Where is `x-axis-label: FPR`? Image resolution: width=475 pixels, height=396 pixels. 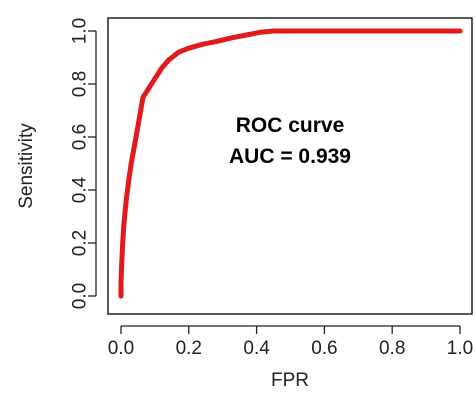 x-axis-label: FPR is located at coordinates (290, 380).